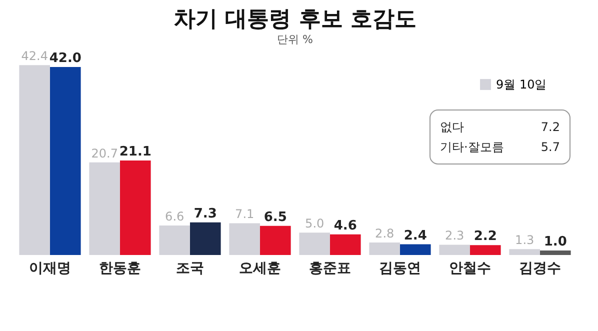  I want to click on data-label: 2.2, so click(485, 236).